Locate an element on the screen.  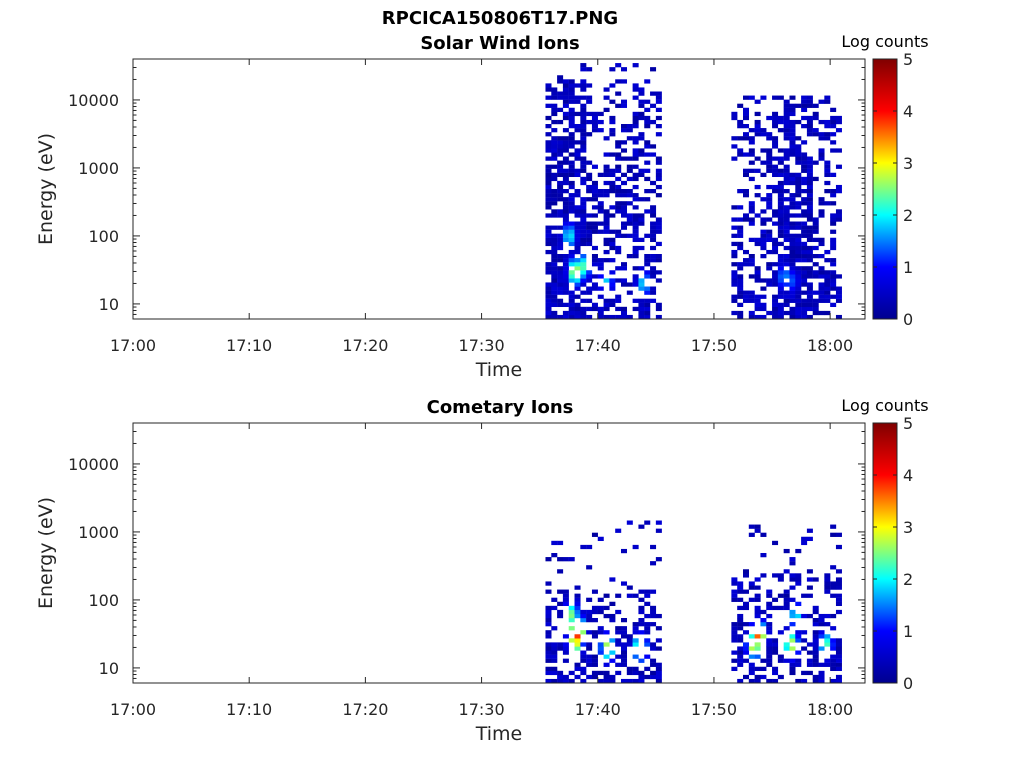
x-tick-label: 17:20 is located at coordinates (365, 345).